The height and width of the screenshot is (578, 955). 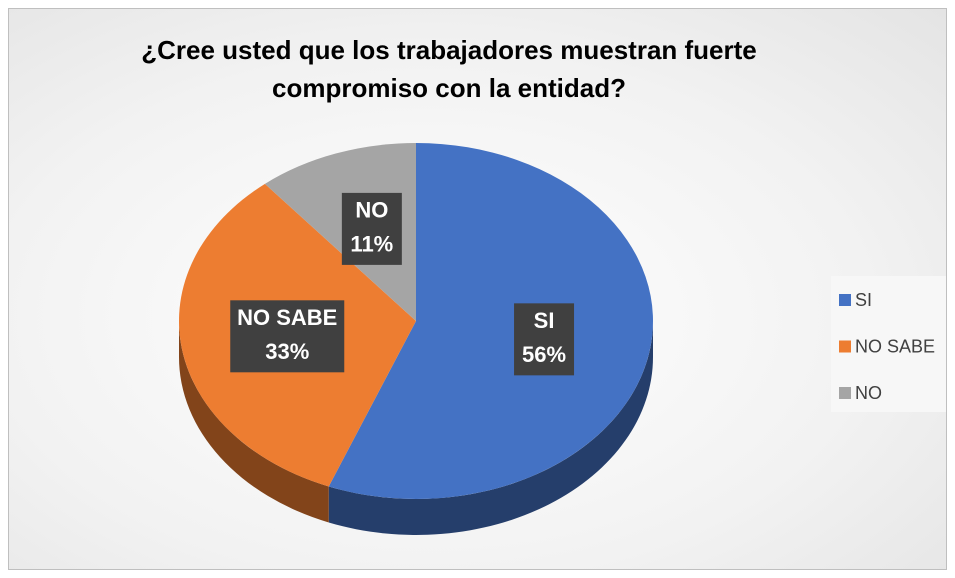 I want to click on data-label-category: NO, so click(x=371, y=210).